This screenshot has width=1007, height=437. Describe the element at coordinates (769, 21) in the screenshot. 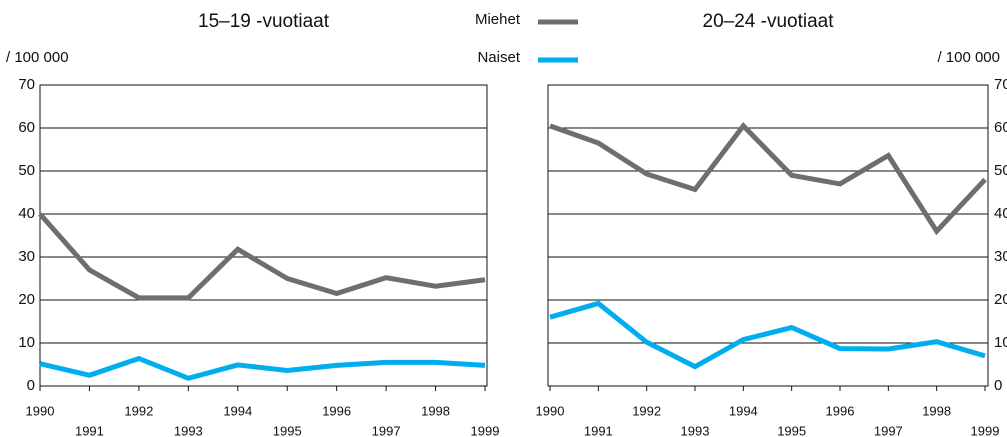

I see `chart-title: 20–24 -vuotiaat` at that location.